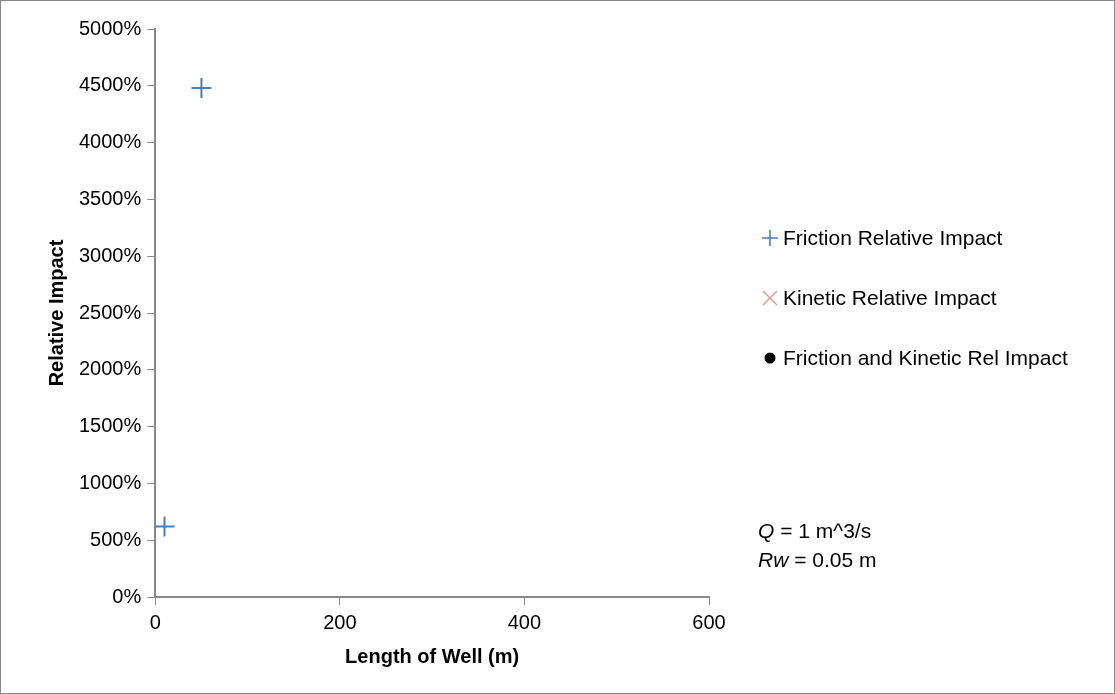 This screenshot has height=694, width=1115. What do you see at coordinates (127, 595) in the screenshot?
I see `y-tick-label: 0%` at bounding box center [127, 595].